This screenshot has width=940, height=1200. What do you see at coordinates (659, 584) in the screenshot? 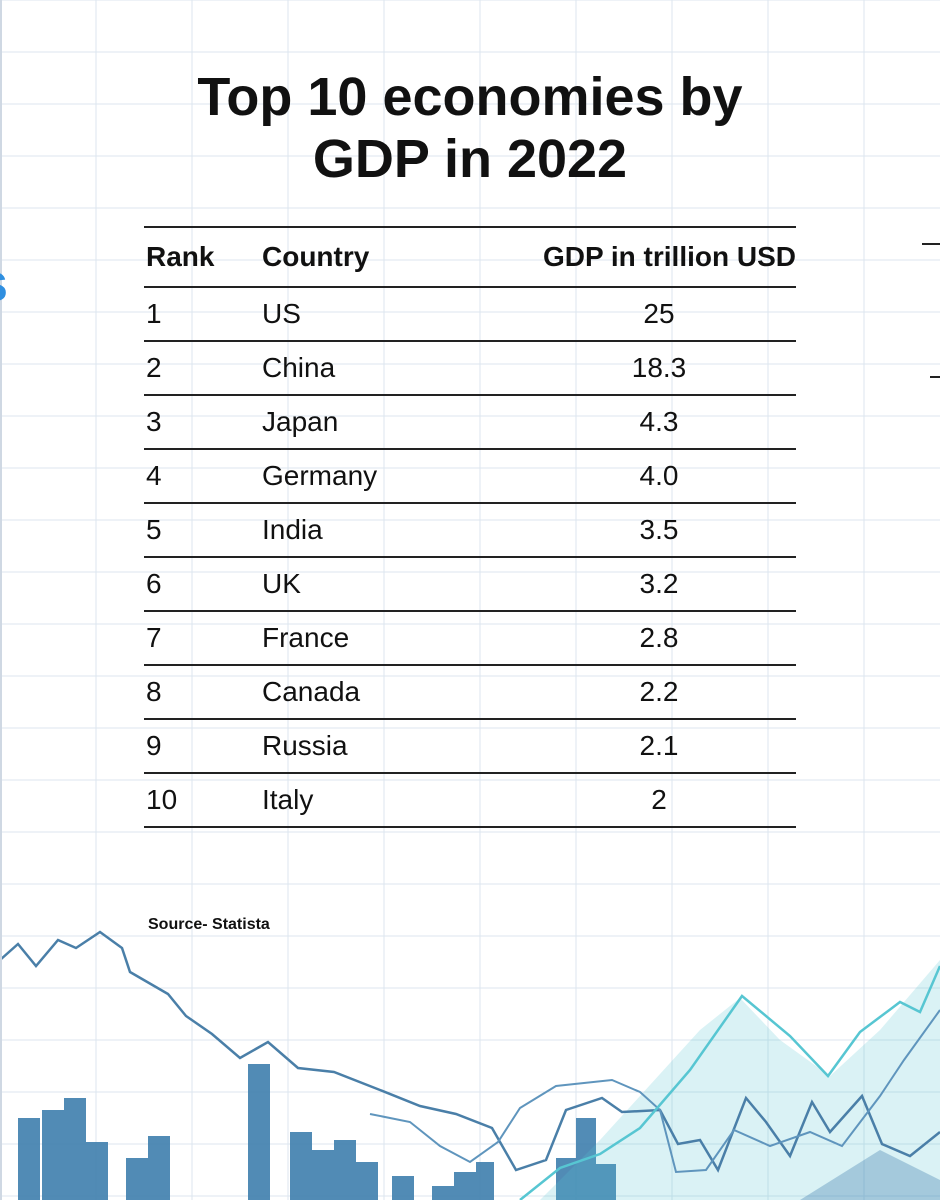
I see `gdp-cell: 3.2` at bounding box center [659, 584].